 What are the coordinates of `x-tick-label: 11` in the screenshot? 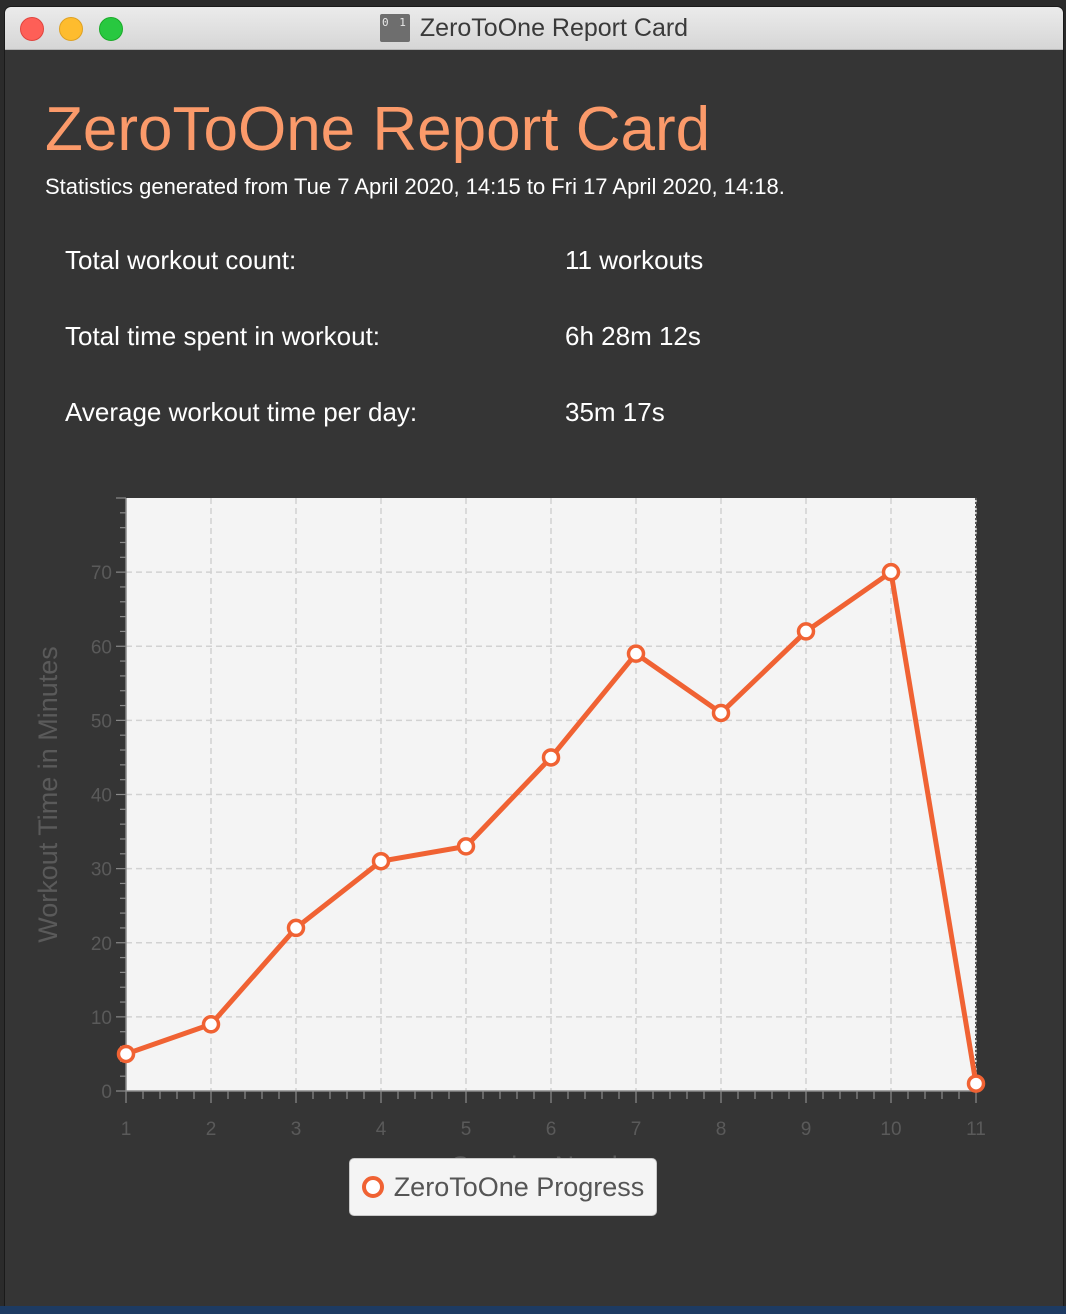 It's located at (976, 1129).